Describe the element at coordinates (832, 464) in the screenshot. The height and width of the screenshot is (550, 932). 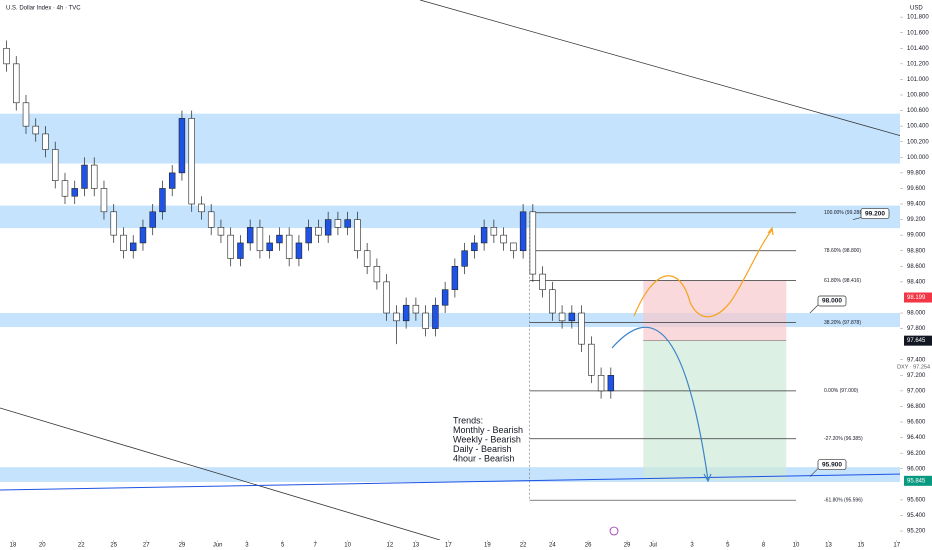
I see `callout-label: 95.900` at that location.